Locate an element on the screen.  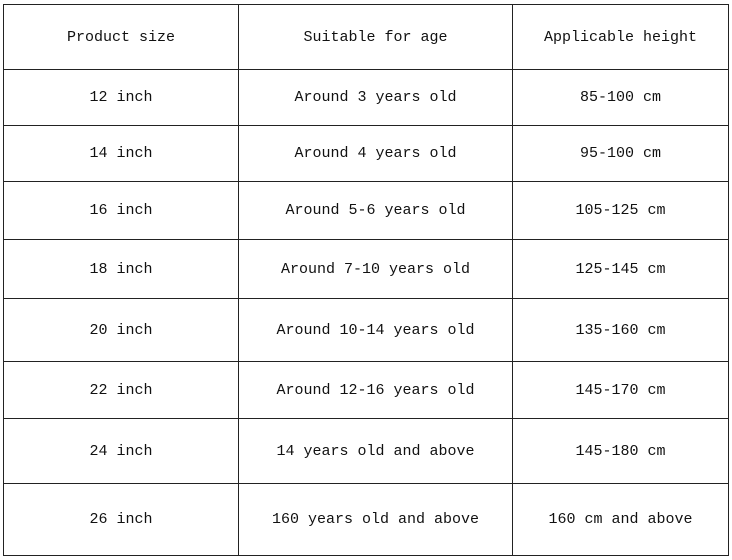
age-cell: 160 years old and above is located at coordinates (375, 519).